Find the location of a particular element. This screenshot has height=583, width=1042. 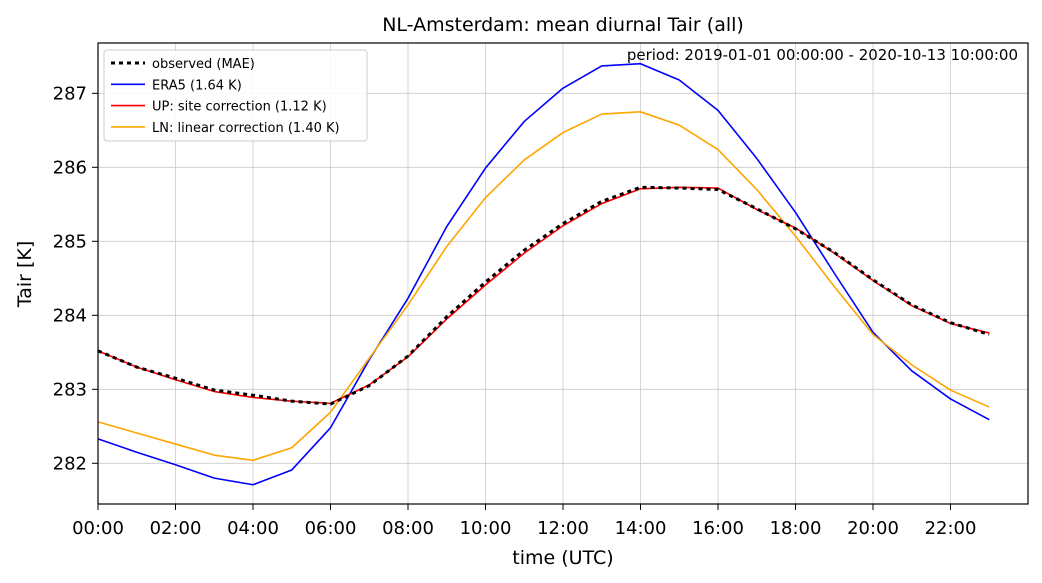

x-tick-label: 00:00 is located at coordinates (98, 528).